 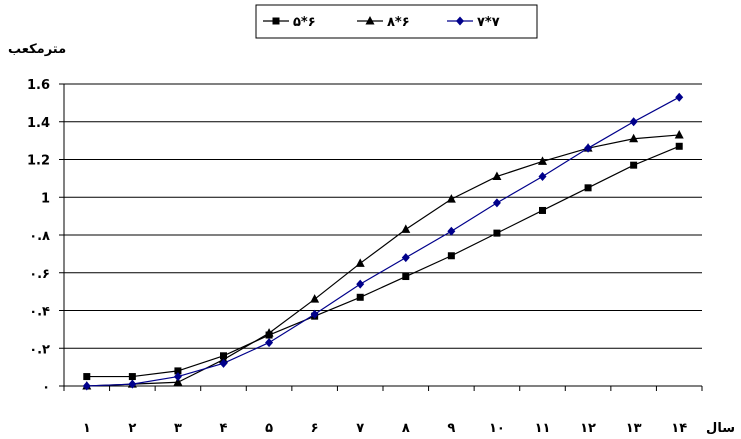 I want to click on x-tick-label: ۱, so click(x=87, y=428).